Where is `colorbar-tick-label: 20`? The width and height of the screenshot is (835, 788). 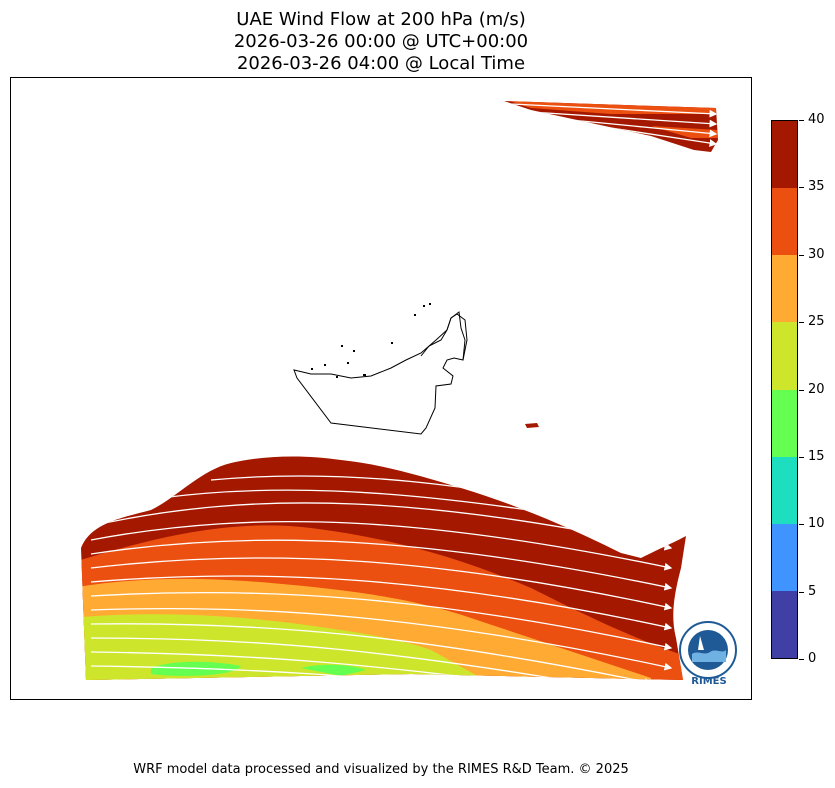
colorbar-tick-label: 20 is located at coordinates (816, 389).